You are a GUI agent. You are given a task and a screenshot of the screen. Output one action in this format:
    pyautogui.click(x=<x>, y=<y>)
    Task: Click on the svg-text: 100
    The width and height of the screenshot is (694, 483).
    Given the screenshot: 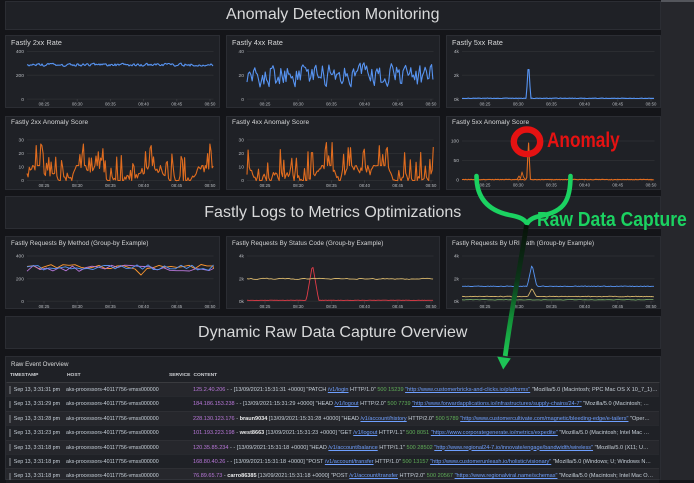 What is the action you would take?
    pyautogui.click(x=455, y=141)
    